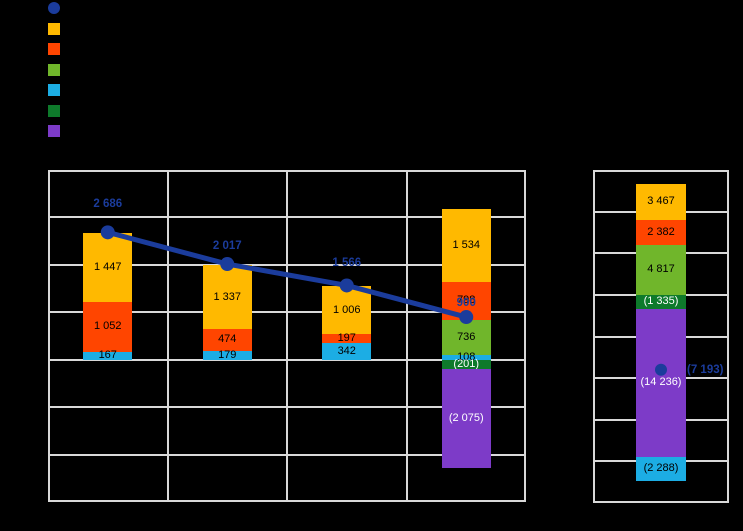  I want to click on legend-darkgreen-swatch-icon, so click(54, 110).